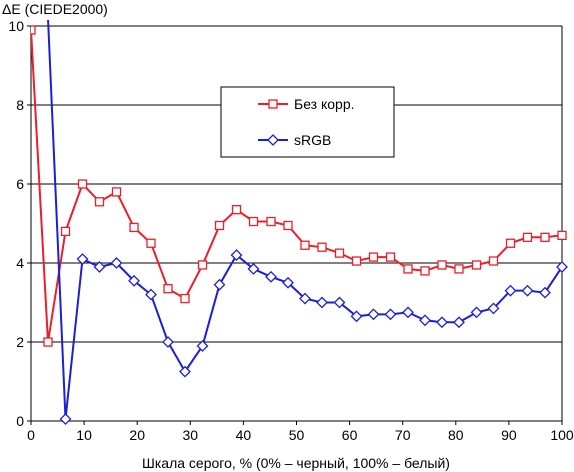 Image resolution: width=574 pixels, height=472 pixels. I want to click on x-tick-label-30: 30, so click(191, 435).